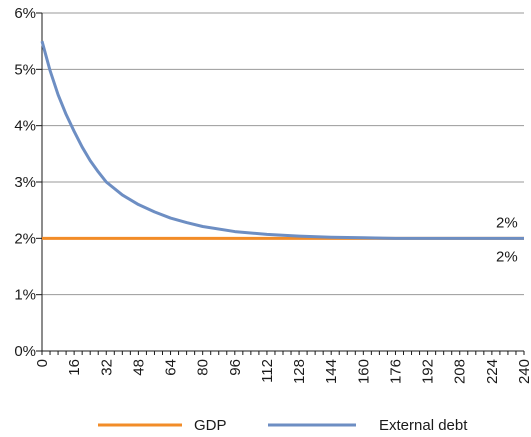  I want to click on legend-label-gdp: GDP, so click(210, 425).